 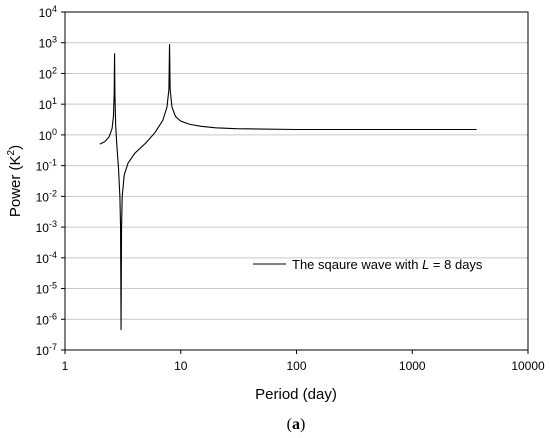 What do you see at coordinates (48, 104) in the screenshot?
I see `y-tick-label: 10¹` at bounding box center [48, 104].